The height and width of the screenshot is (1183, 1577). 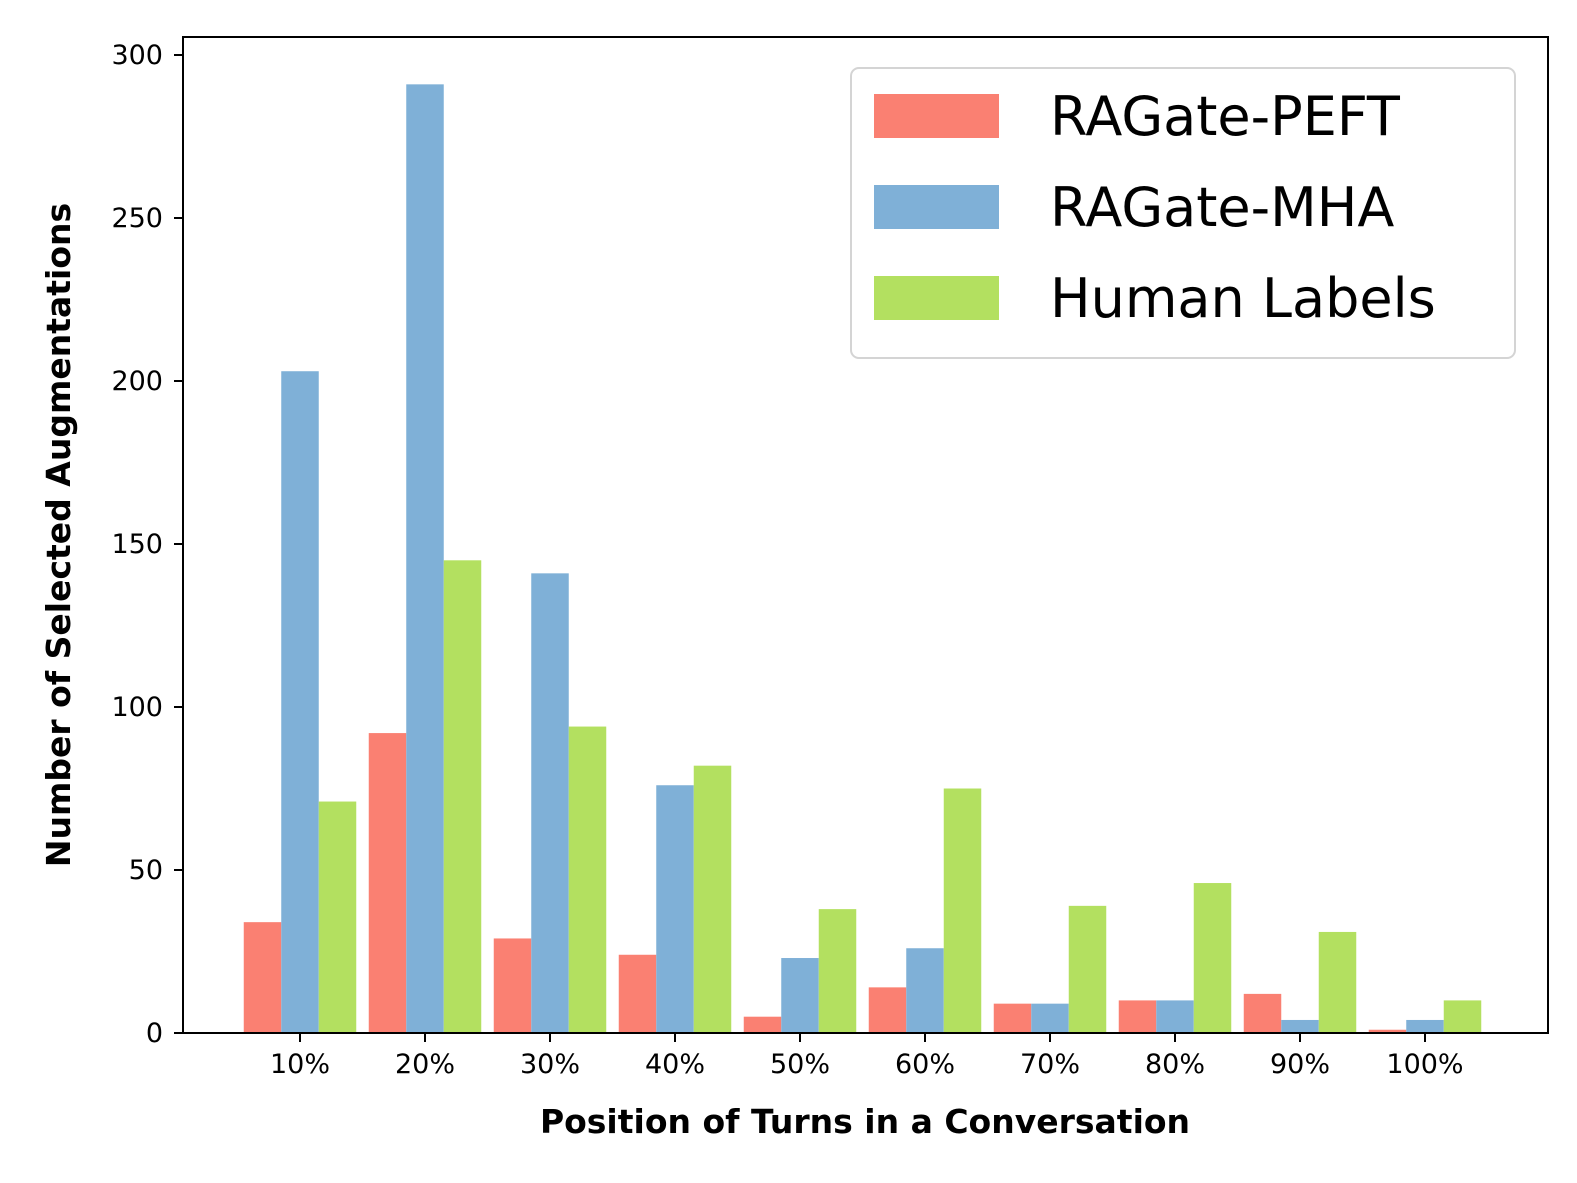 I want to click on x-tick-label: 50%, so click(x=800, y=1064).